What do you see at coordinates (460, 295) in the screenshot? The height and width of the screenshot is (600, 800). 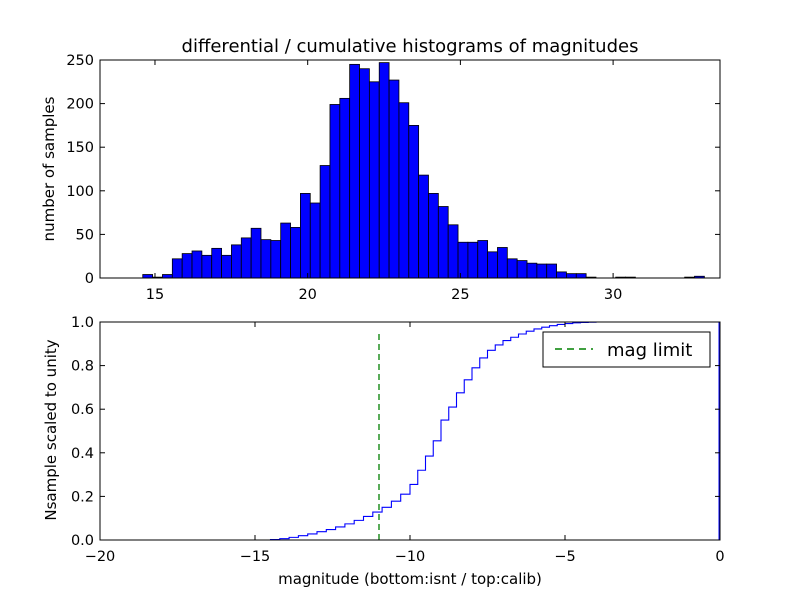 I see `histogram-x-tick-label: 25` at bounding box center [460, 295].